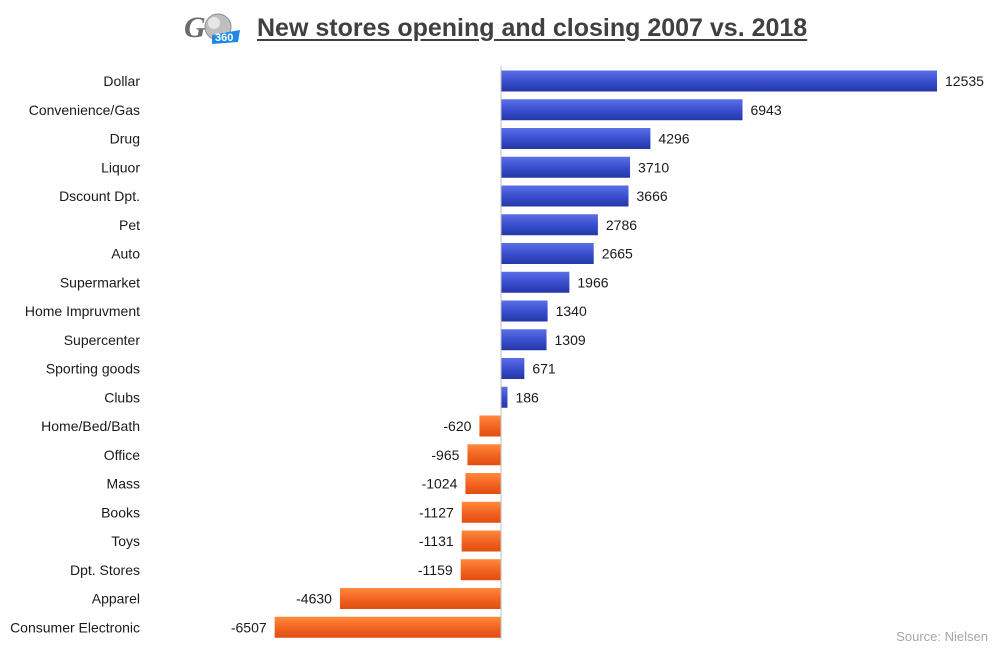 This screenshot has width=1000, height=656. I want to click on bar-office, so click(484, 455).